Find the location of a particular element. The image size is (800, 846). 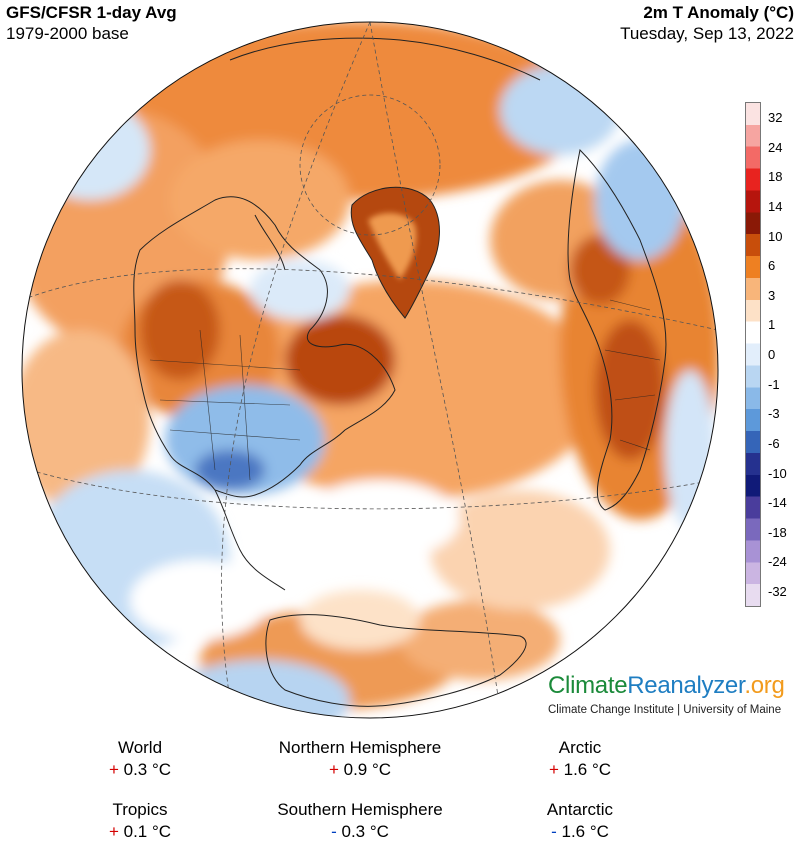

stat-label: Antarctic is located at coordinates (580, 809).